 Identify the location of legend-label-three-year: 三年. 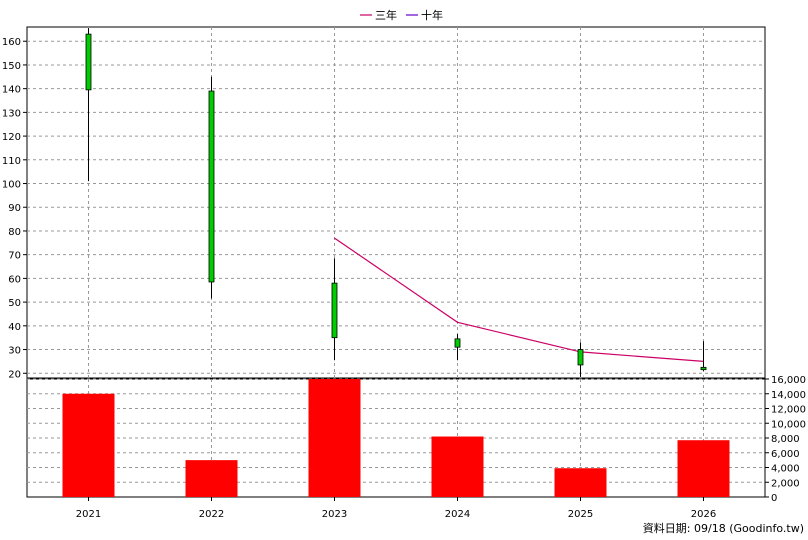
(386, 15).